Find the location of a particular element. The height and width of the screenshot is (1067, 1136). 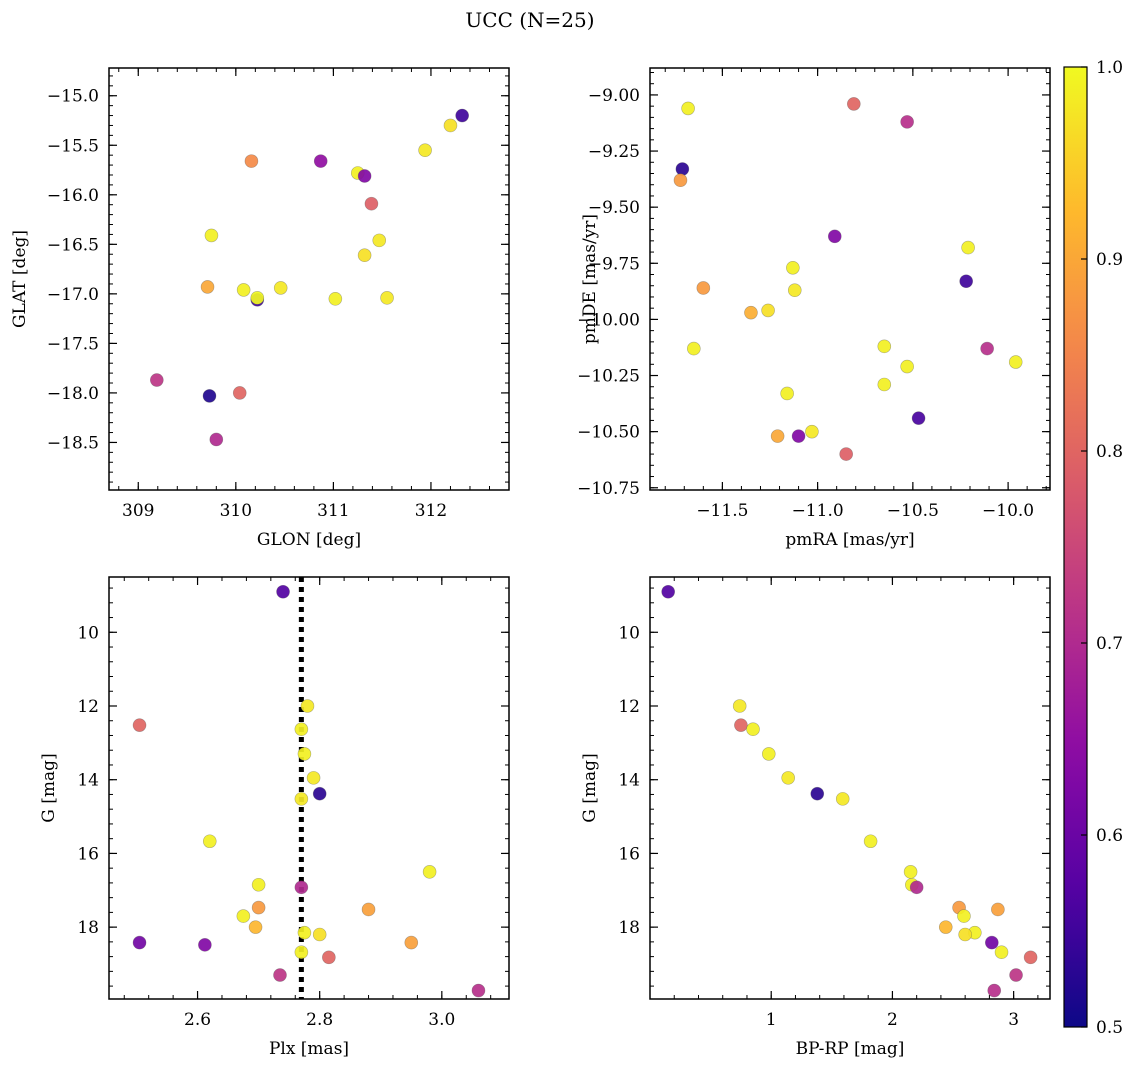

y-tick-label: −18.5 is located at coordinates (73, 443).